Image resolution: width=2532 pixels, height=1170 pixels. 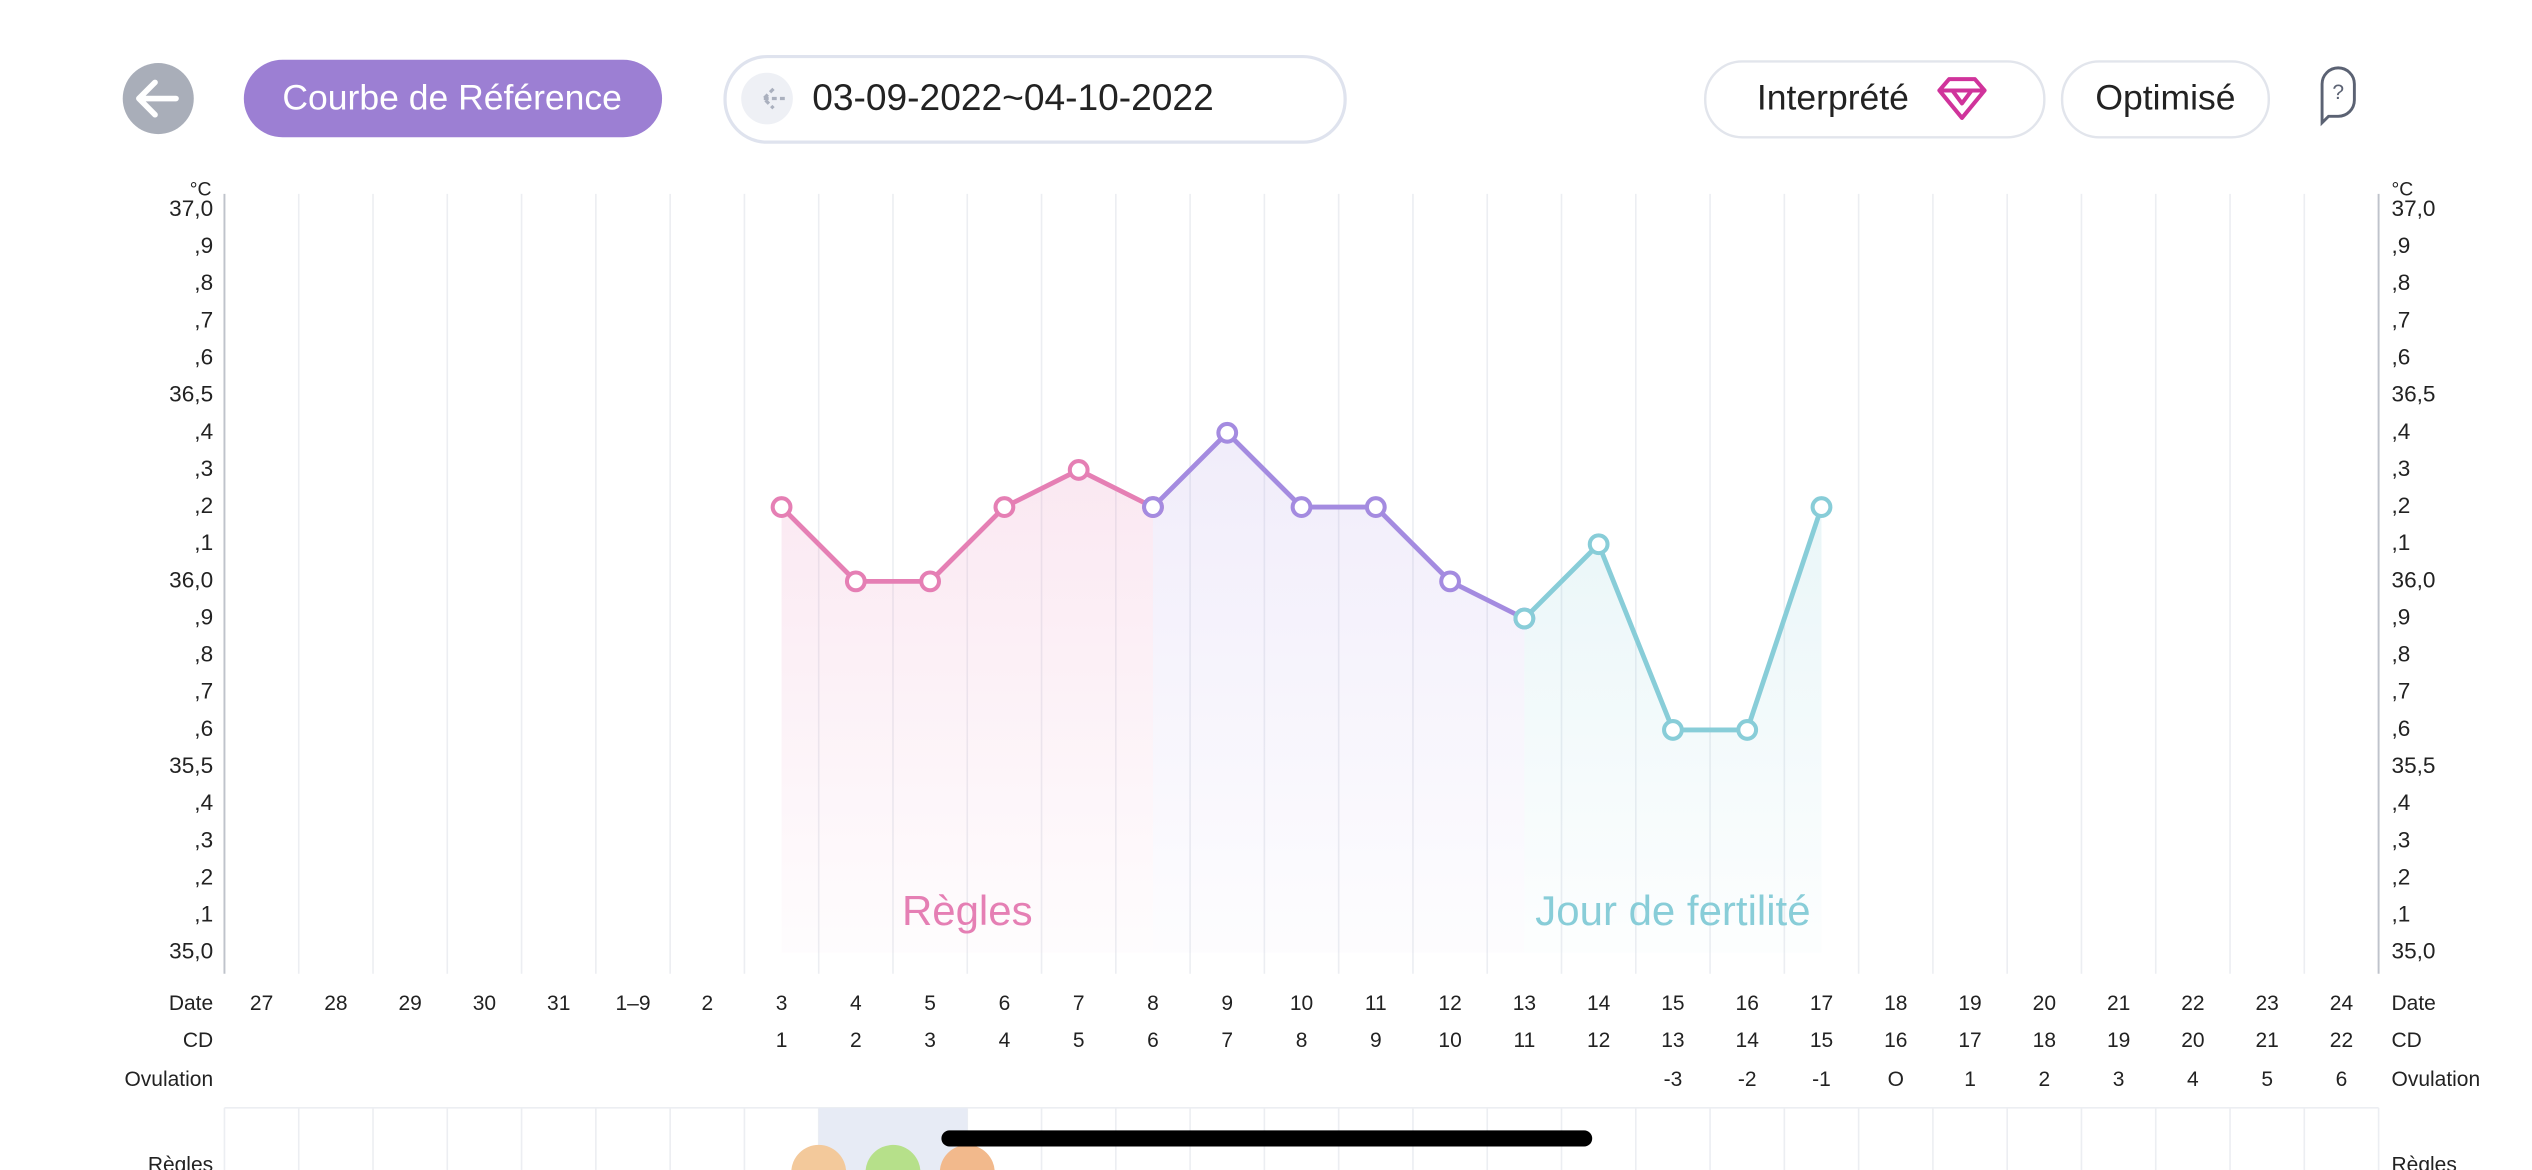 What do you see at coordinates (1875, 99) in the screenshot?
I see `interpreted-button: Interprété` at bounding box center [1875, 99].